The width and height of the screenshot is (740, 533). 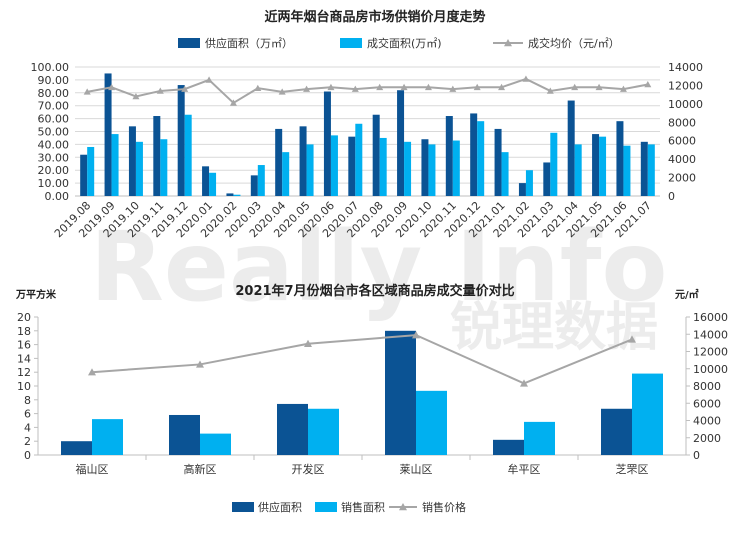 What do you see at coordinates (416, 469) in the screenshot?
I see `chart2-x-tick: 莱山区` at bounding box center [416, 469].